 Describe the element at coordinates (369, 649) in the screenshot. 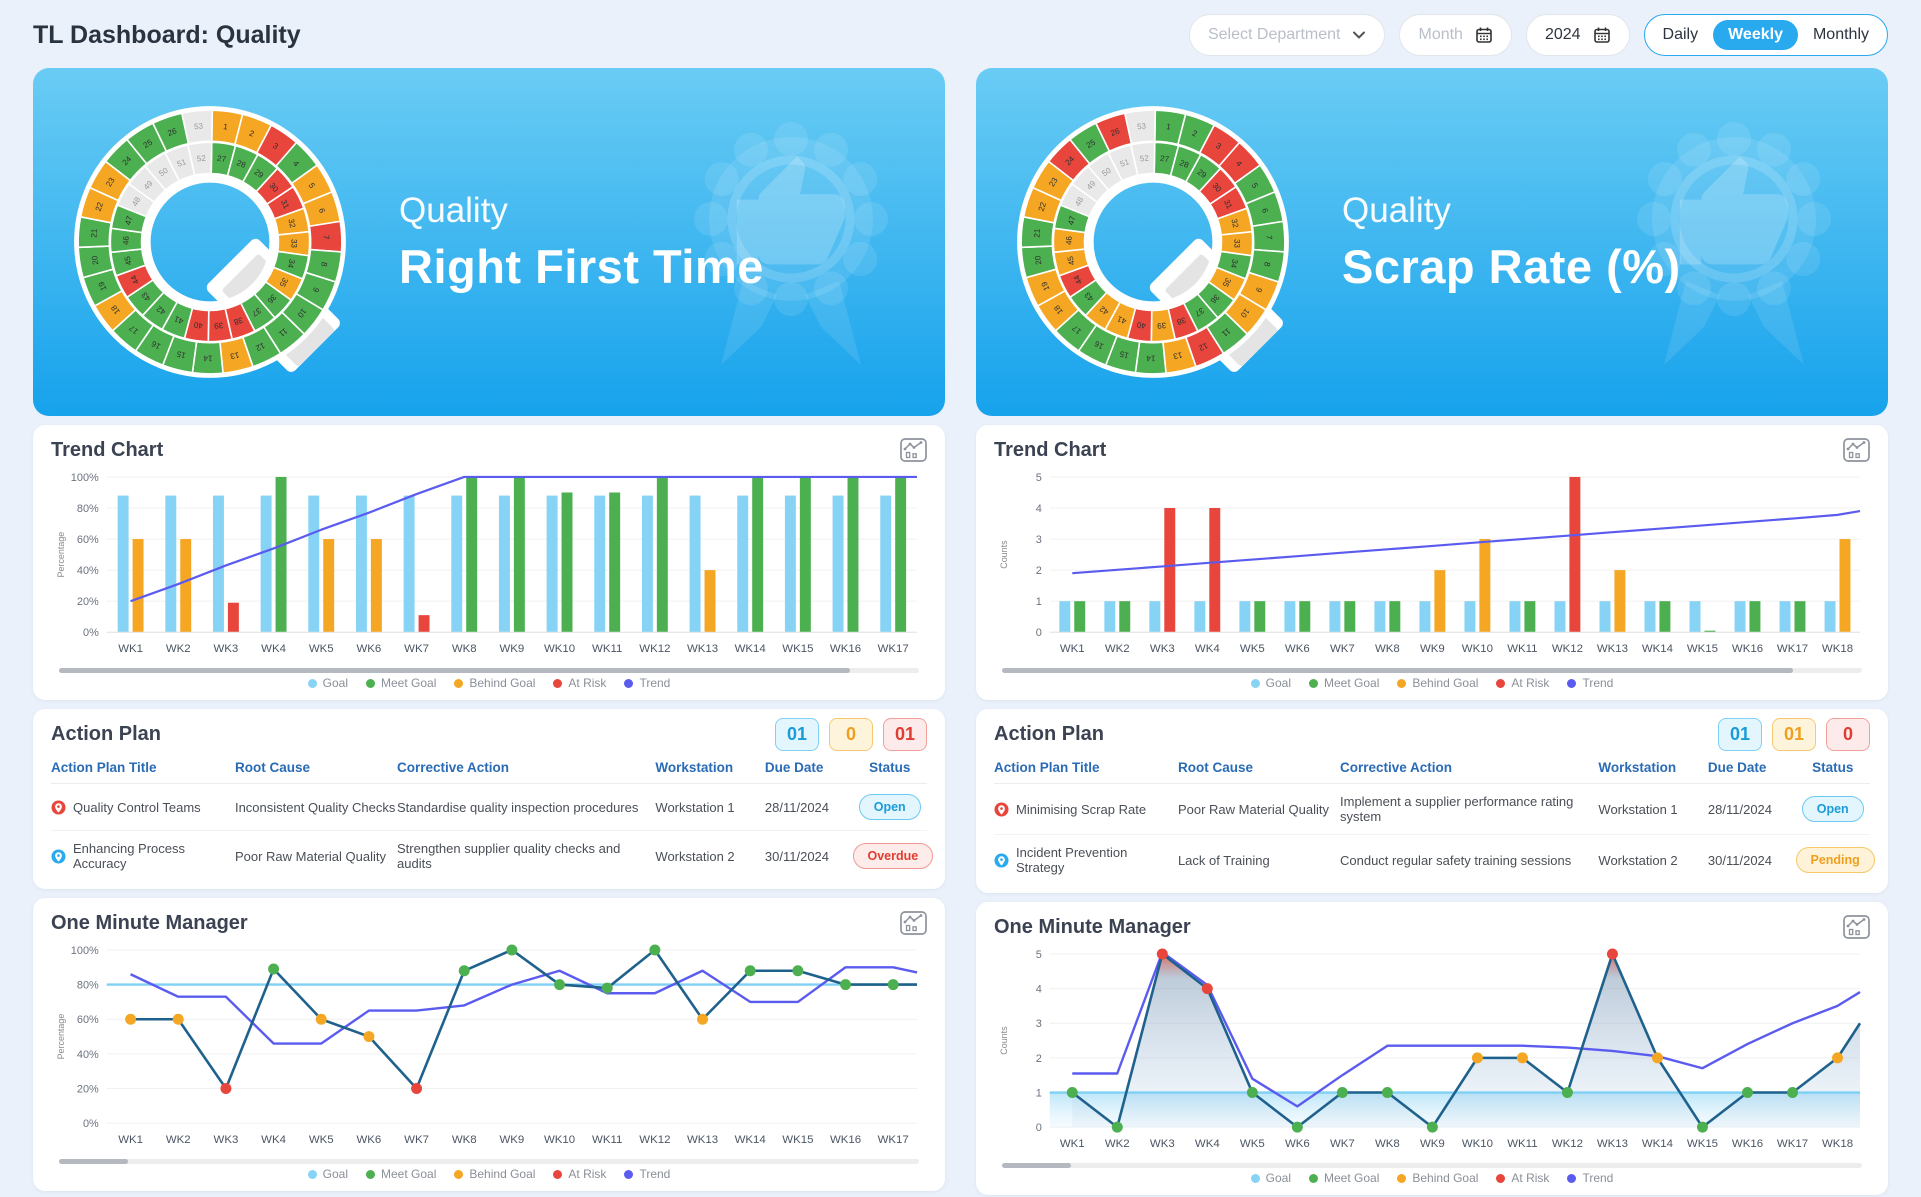

I see `svg-text: WK6` at that location.